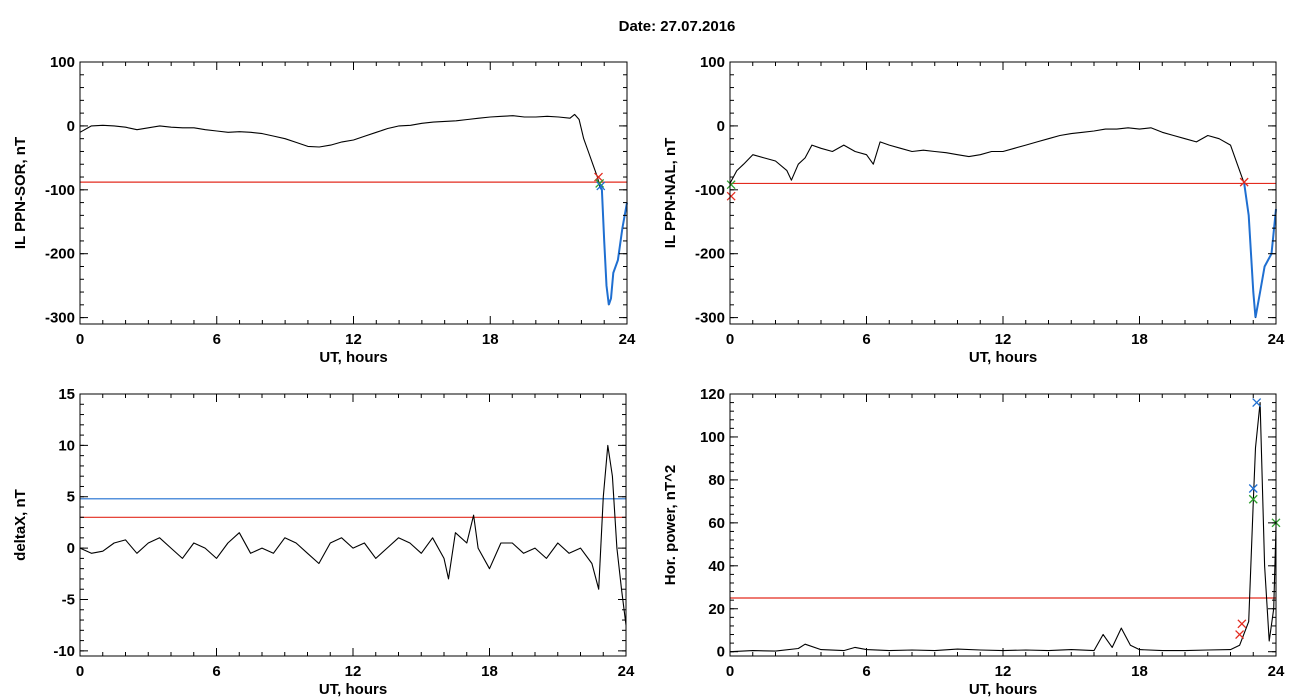 This screenshot has height=700, width=1300. What do you see at coordinates (716, 609) in the screenshot?
I see `y-tick-label: 20` at bounding box center [716, 609].